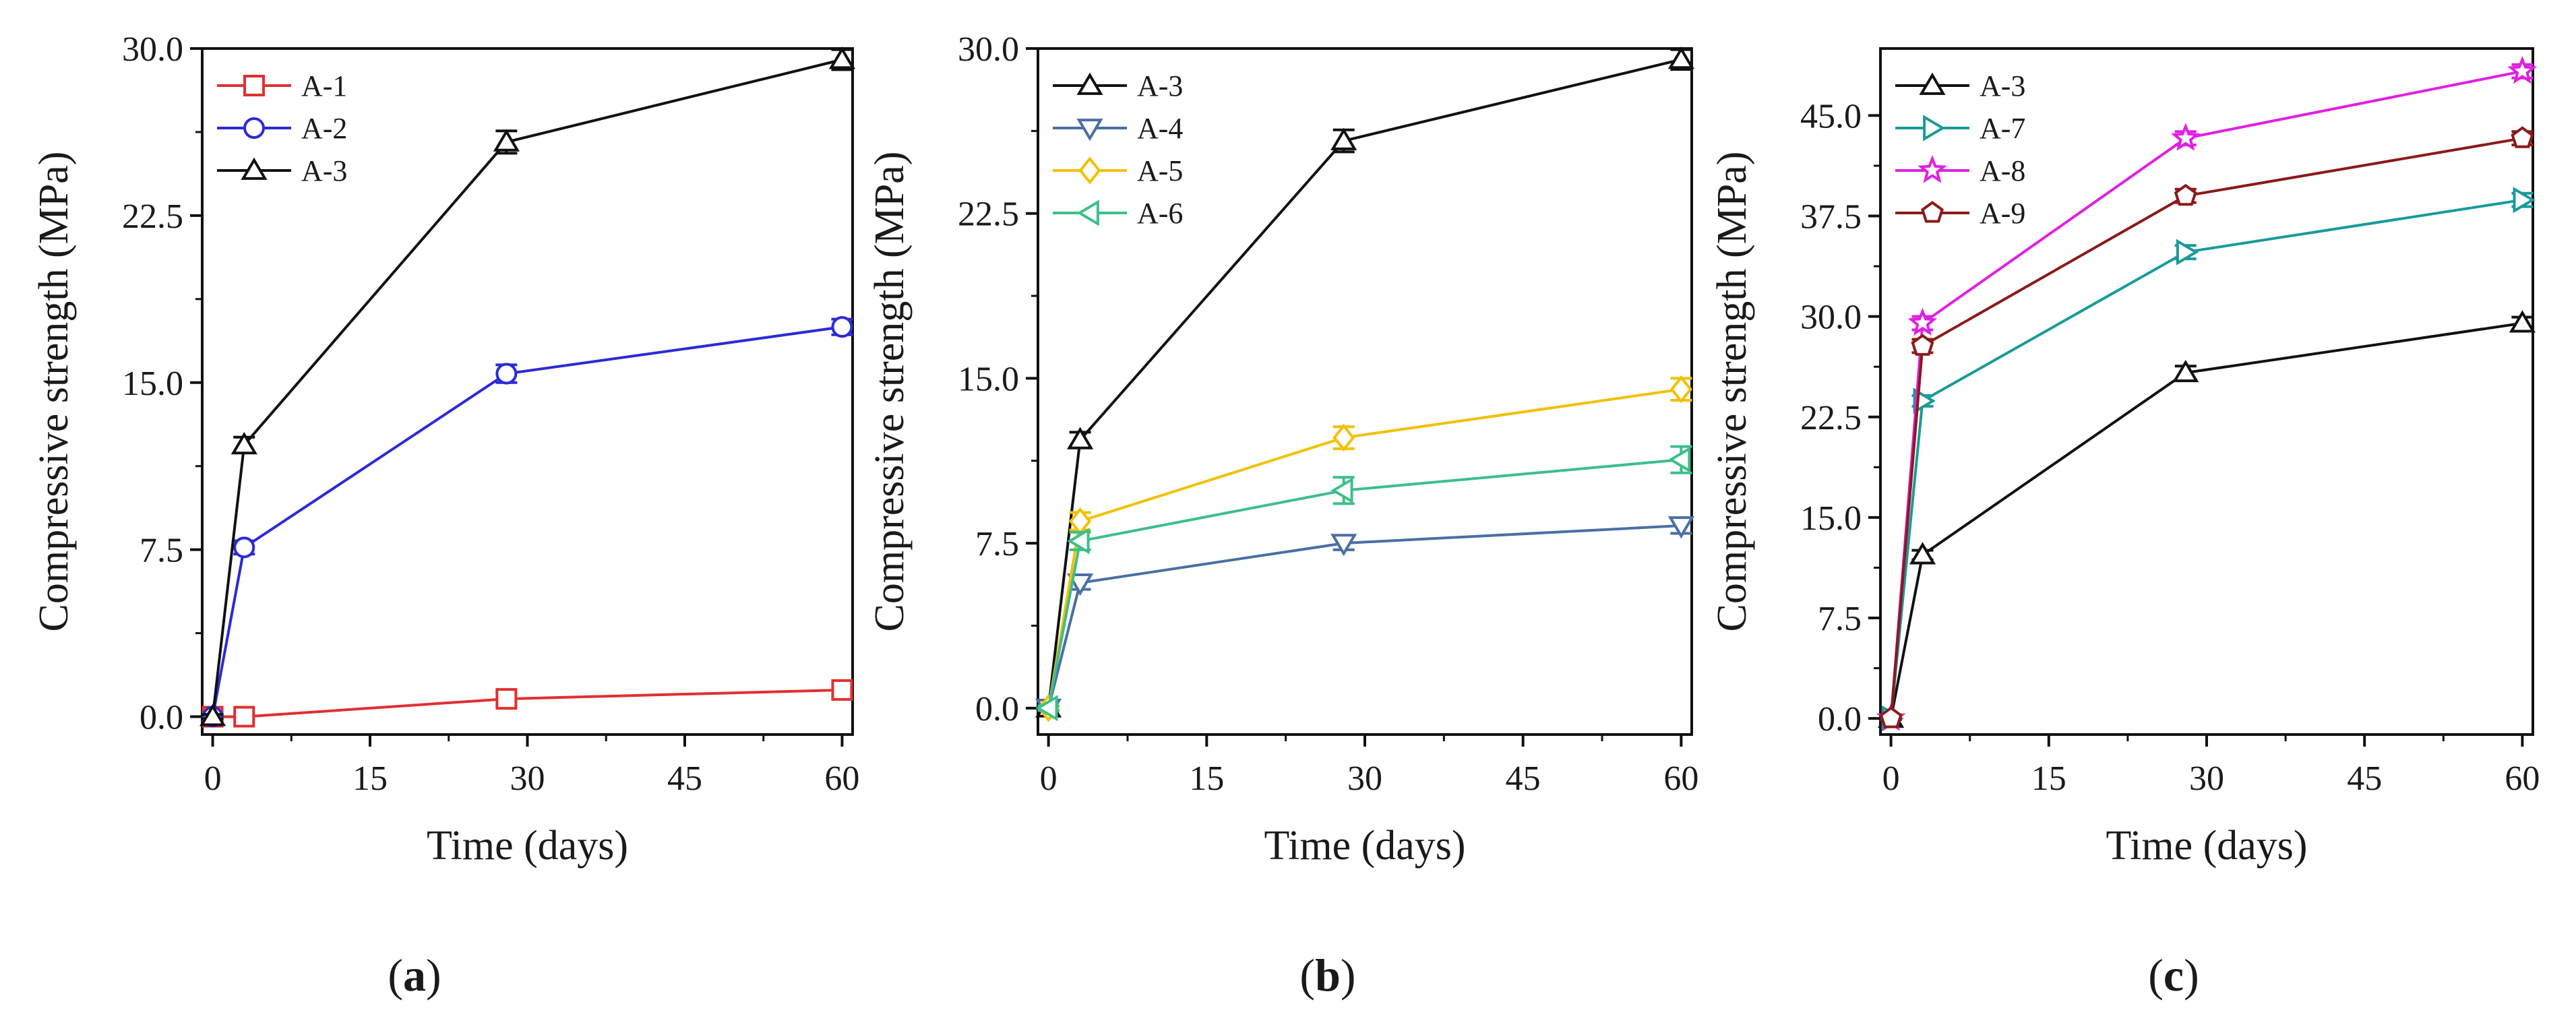 The image size is (2576, 1029). I want to click on y-axis-title-b: Compressive strength (MPa), so click(890, 392).